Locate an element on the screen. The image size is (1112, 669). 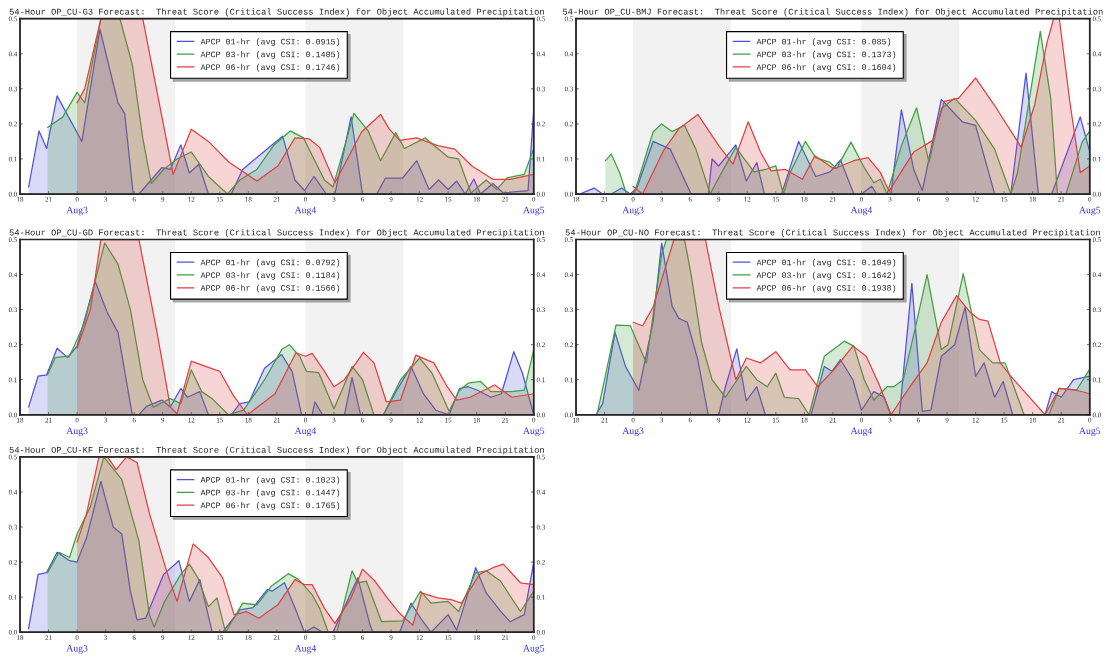
legend-label: APCP 03-hr (avg CSI: 0.1373) is located at coordinates (826, 55).